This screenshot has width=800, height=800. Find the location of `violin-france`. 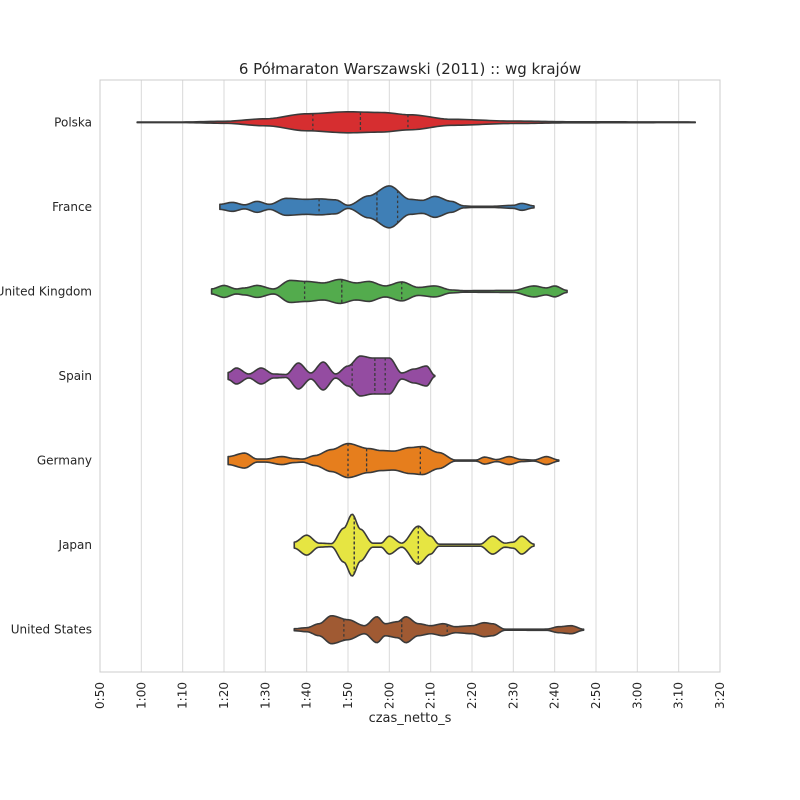

violin-france is located at coordinates (377, 207).